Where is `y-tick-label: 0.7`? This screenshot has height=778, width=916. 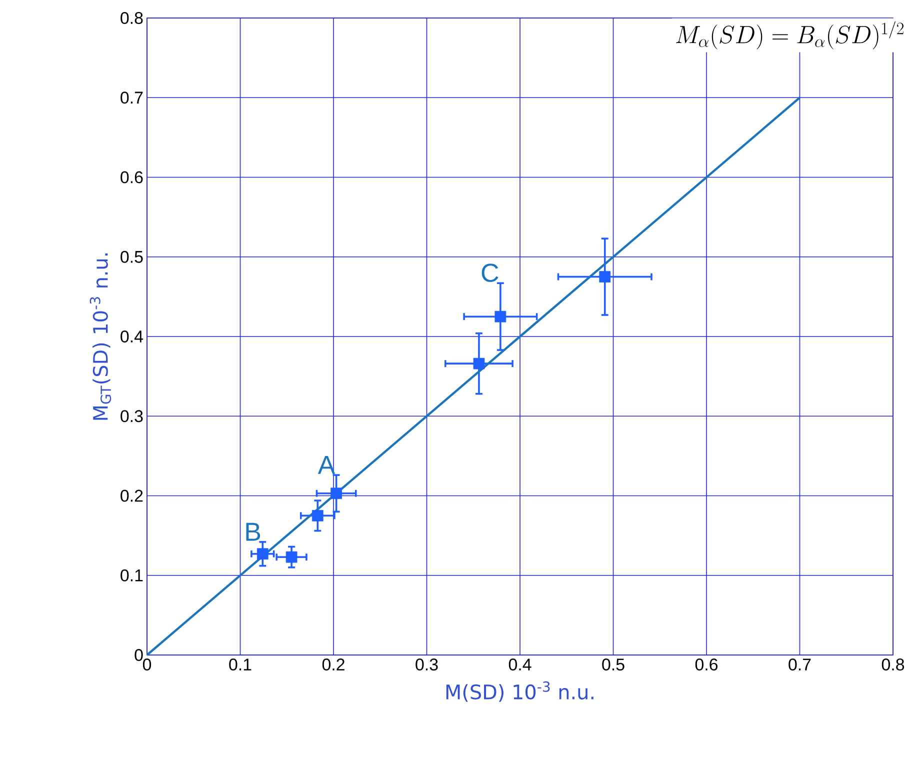
y-tick-label: 0.7 is located at coordinates (131, 98).